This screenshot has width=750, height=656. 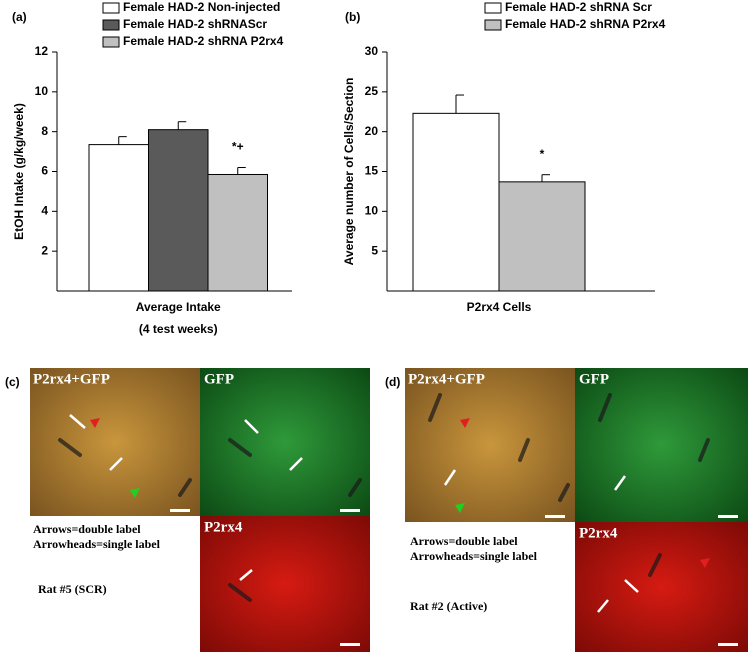 I want to click on y-tick-label: 25, so click(x=372, y=91).